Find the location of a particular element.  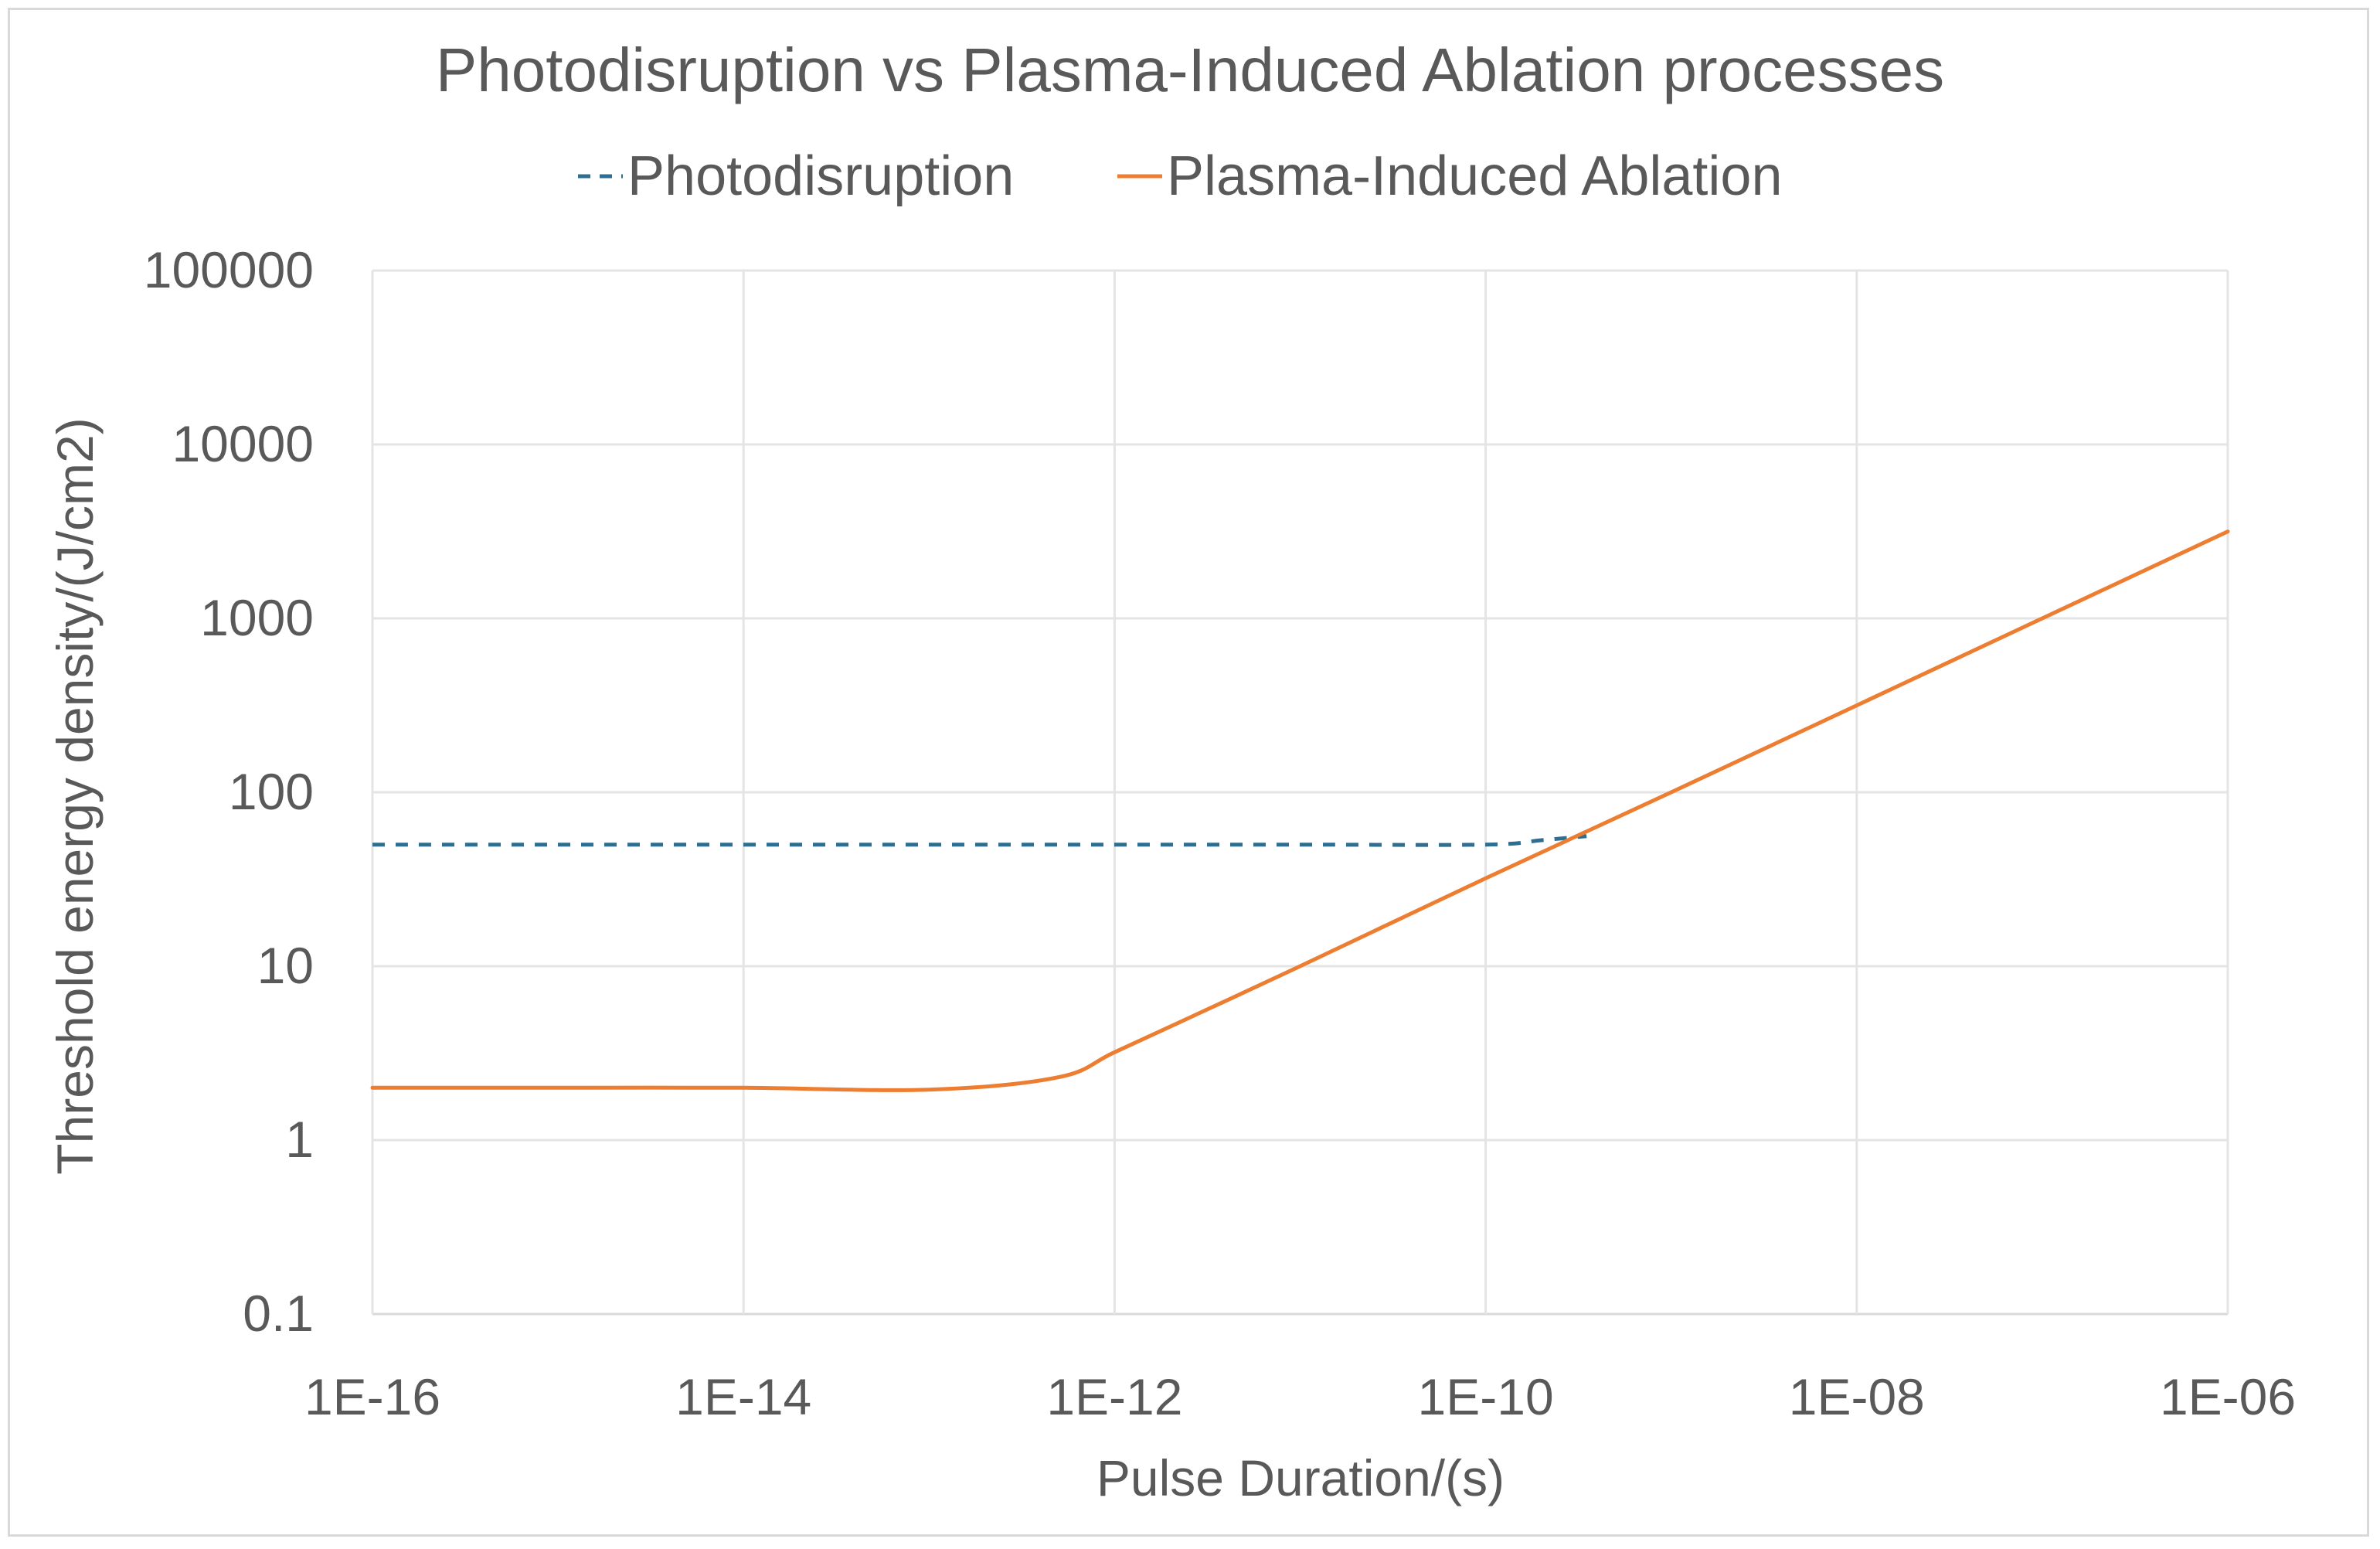

x-axis-title: Pulse Duration/(s) is located at coordinates (1300, 1477).